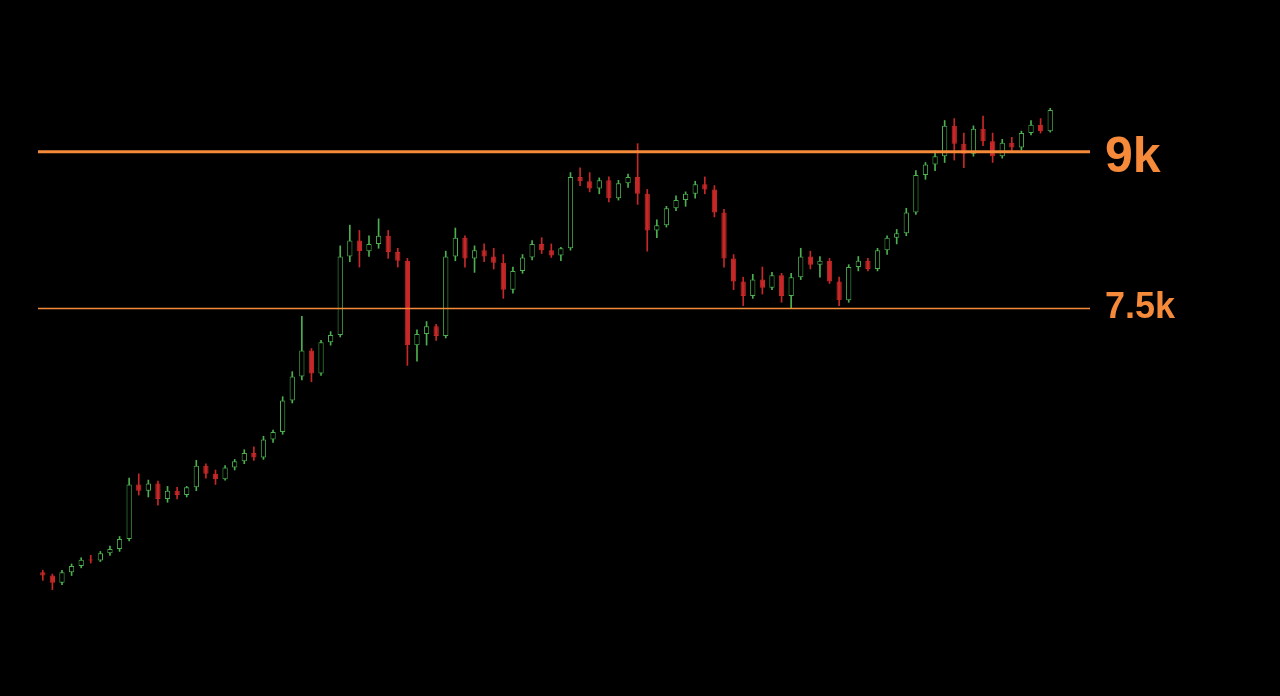 The height and width of the screenshot is (696, 1280). What do you see at coordinates (1133, 154) in the screenshot?
I see `ref-line-label: 9k` at bounding box center [1133, 154].